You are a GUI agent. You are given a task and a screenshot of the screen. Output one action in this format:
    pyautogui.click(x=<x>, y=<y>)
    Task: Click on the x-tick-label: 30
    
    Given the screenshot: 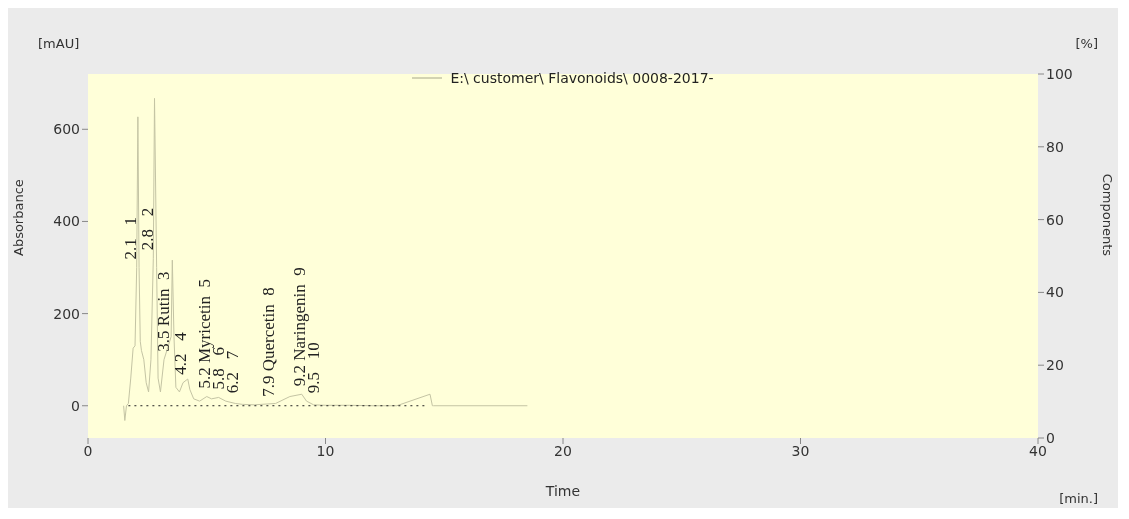 What is the action you would take?
    pyautogui.click(x=800, y=450)
    